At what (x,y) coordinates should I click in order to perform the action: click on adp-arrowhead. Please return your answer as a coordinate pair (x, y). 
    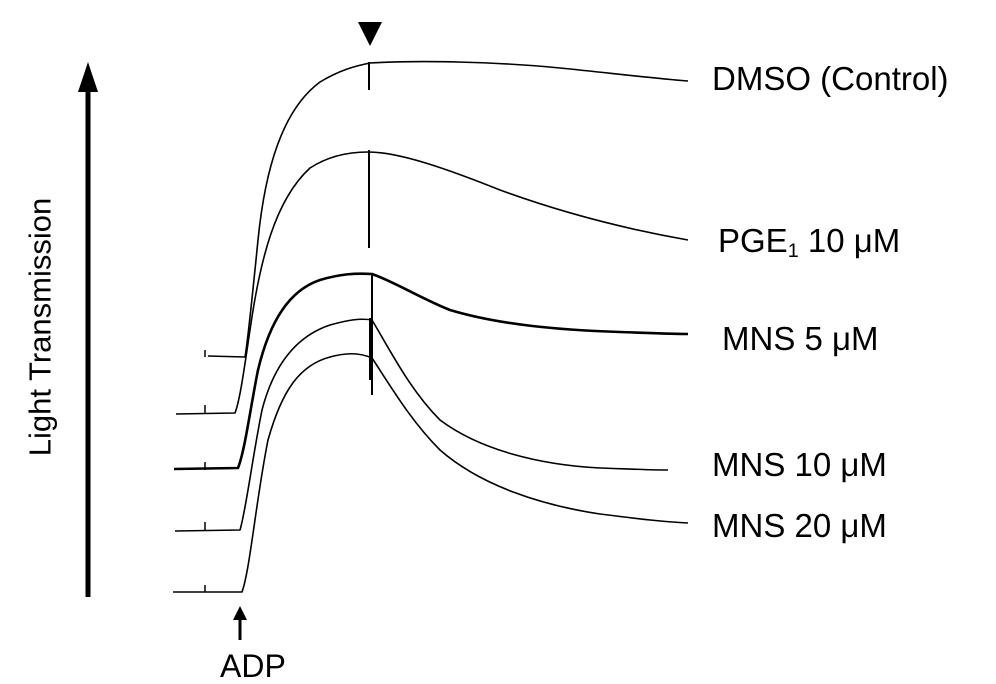
    Looking at the image, I should click on (240, 613).